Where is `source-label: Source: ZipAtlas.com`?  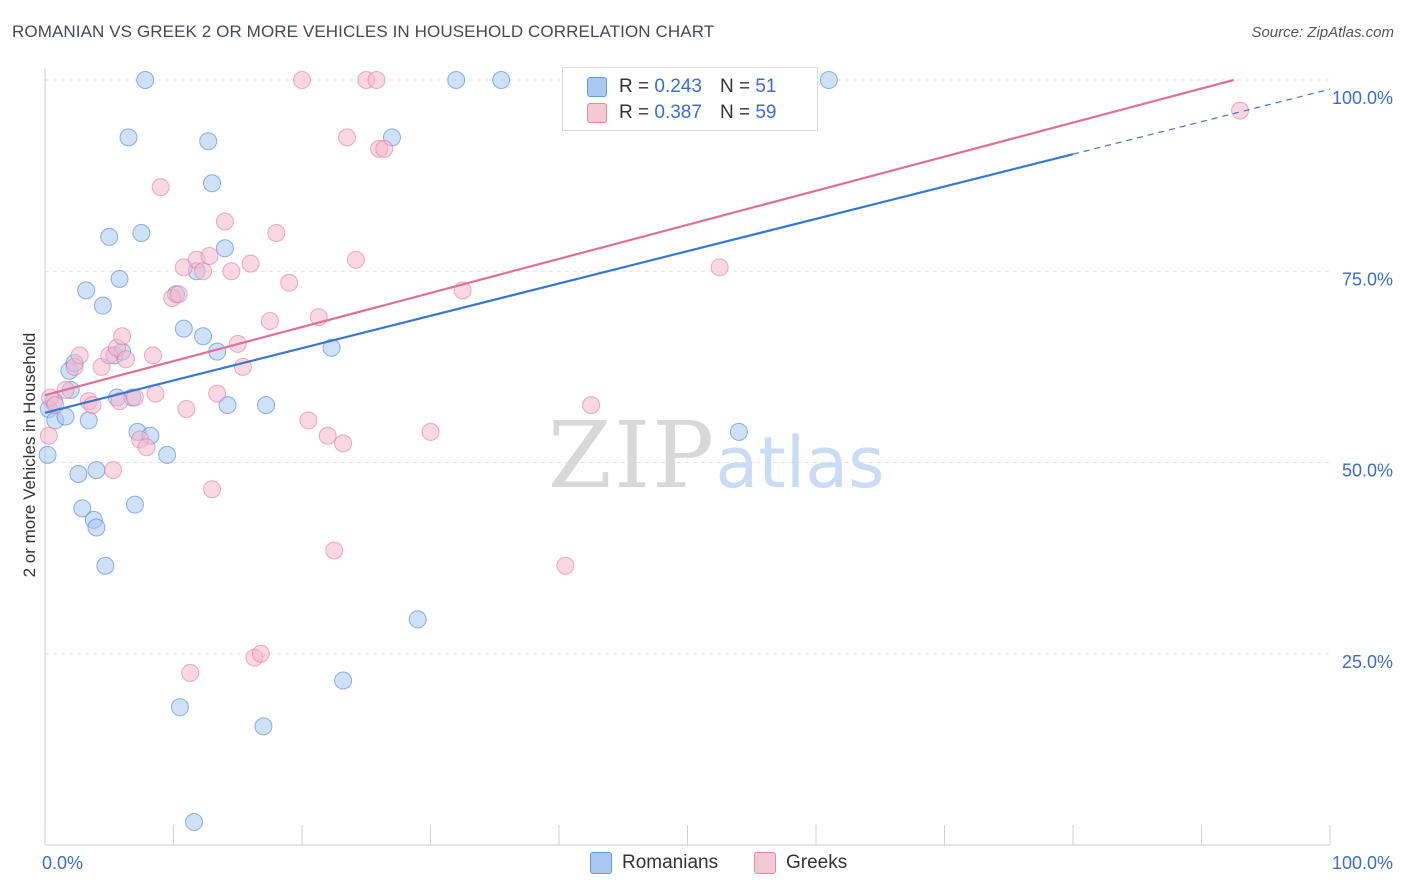 source-label: Source: ZipAtlas.com is located at coordinates (1322, 32).